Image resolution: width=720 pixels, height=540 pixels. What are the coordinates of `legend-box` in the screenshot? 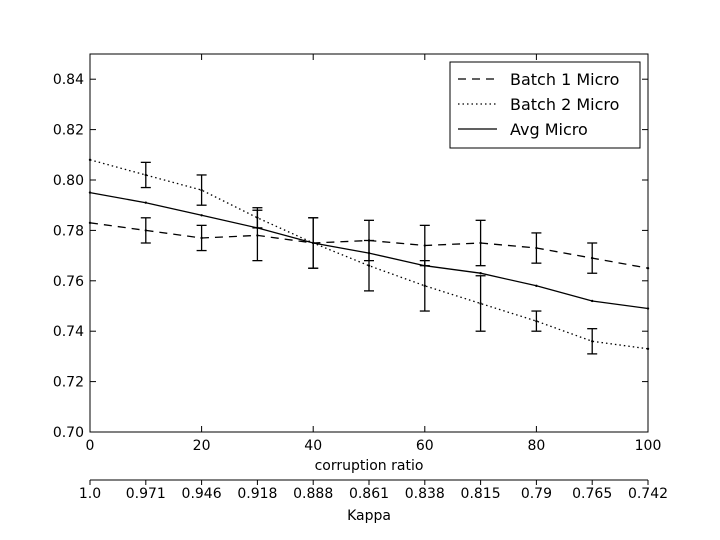 It's located at (545, 105).